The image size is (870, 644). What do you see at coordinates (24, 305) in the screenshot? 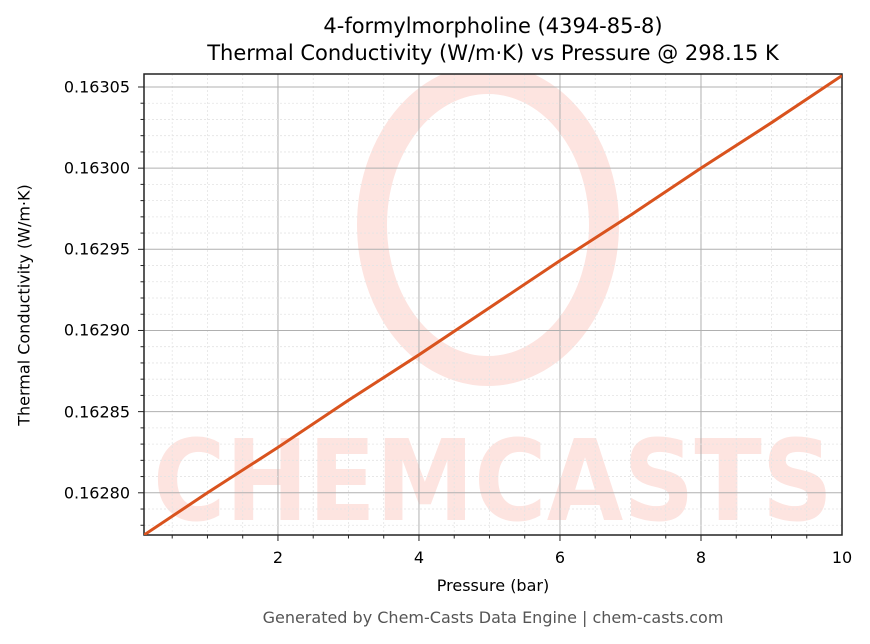
I see `y-axis-label: Thermal Conductivity (W/m·K)` at bounding box center [24, 305].